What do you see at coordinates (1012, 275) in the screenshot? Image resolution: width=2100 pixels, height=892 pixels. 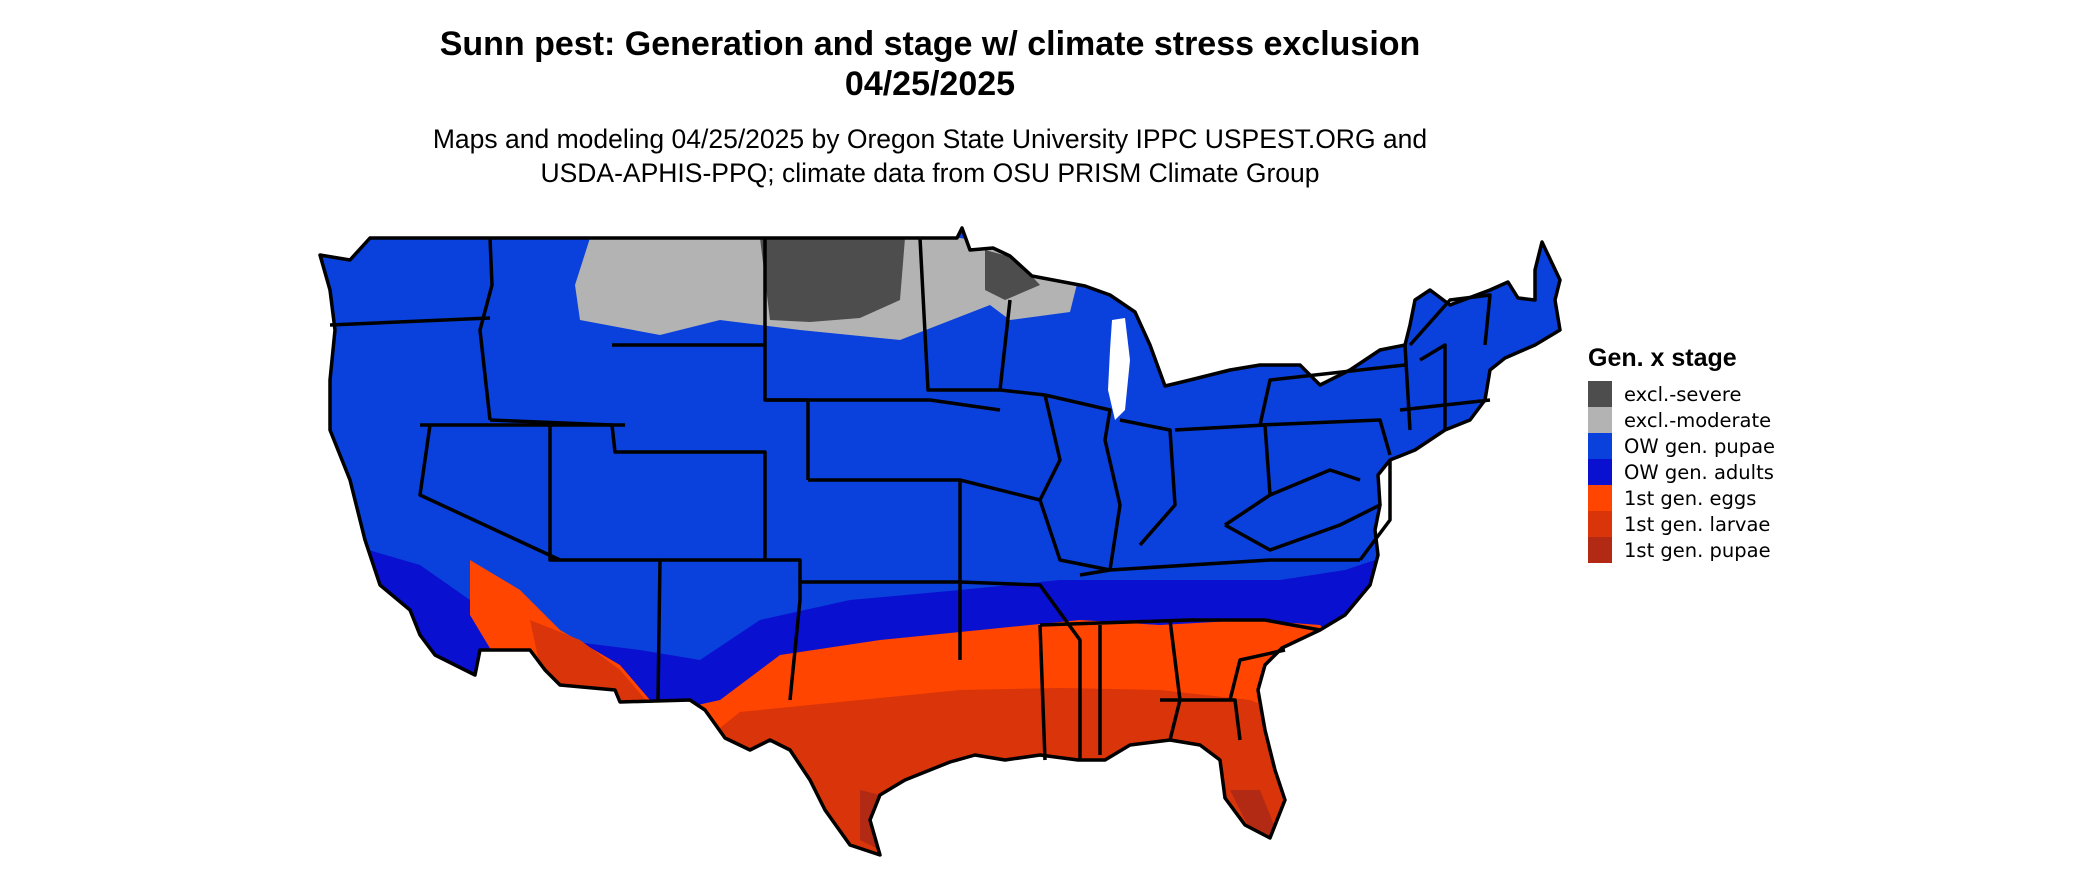 I see `region-excl-severe-mn` at bounding box center [1012, 275].